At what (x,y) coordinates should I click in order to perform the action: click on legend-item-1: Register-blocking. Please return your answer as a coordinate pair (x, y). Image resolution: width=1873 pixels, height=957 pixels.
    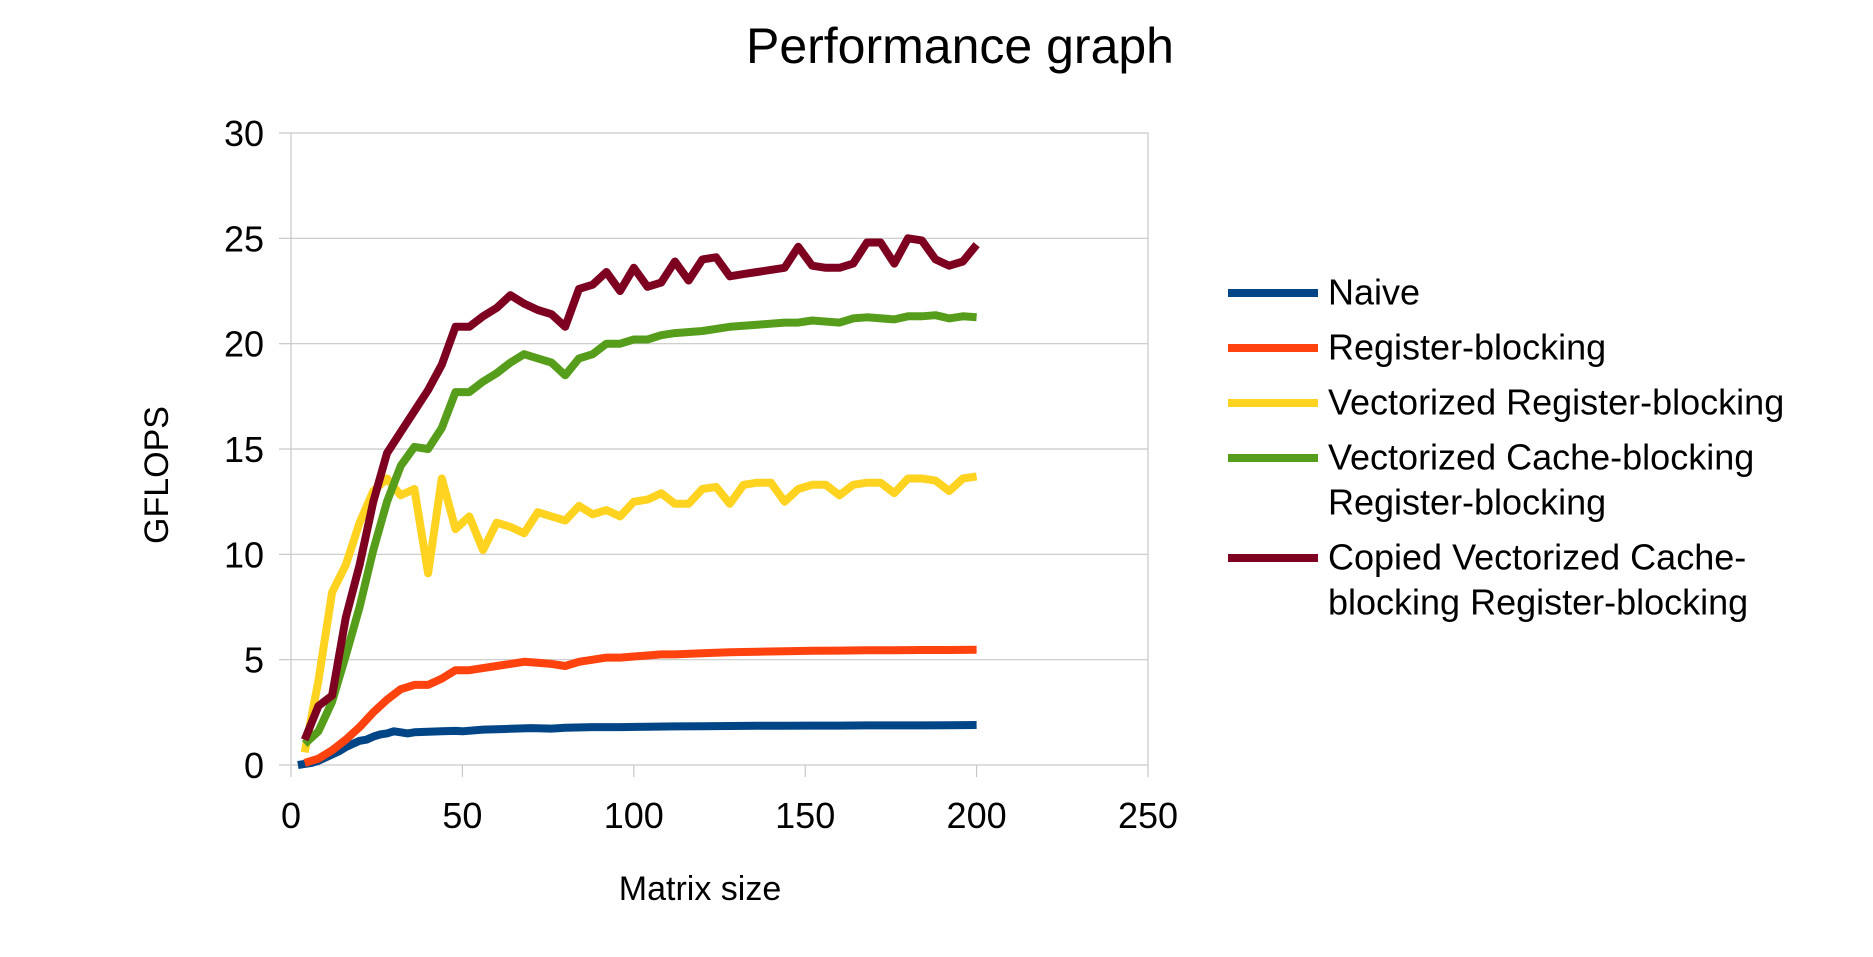
    Looking at the image, I should click on (1417, 347).